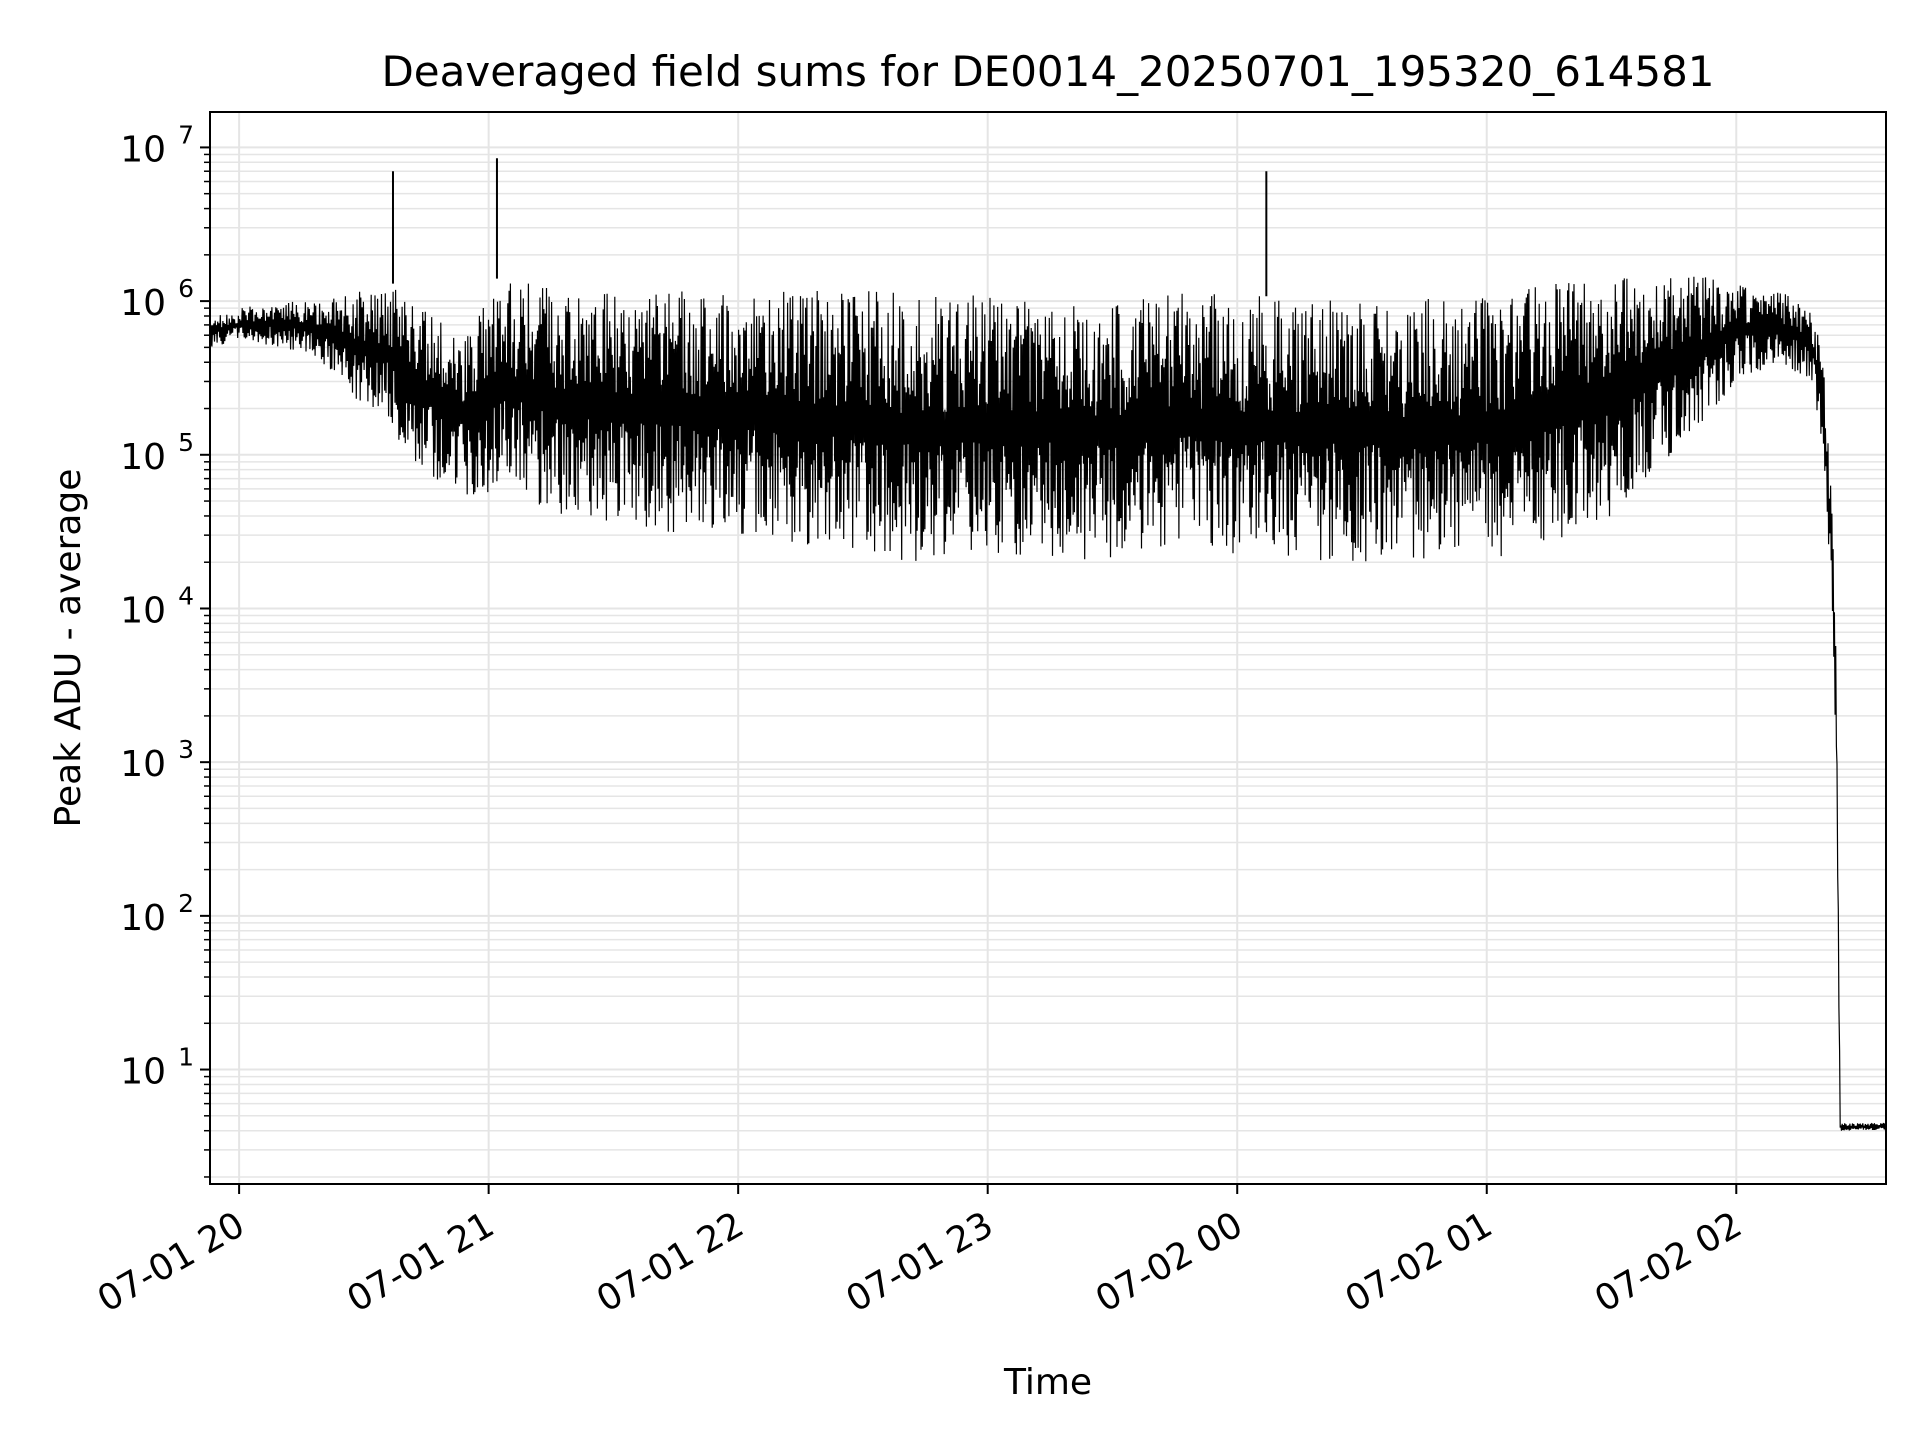 The width and height of the screenshot is (1920, 1440). What do you see at coordinates (186, 134) in the screenshot?
I see `y-tick-exponent: 7` at bounding box center [186, 134].